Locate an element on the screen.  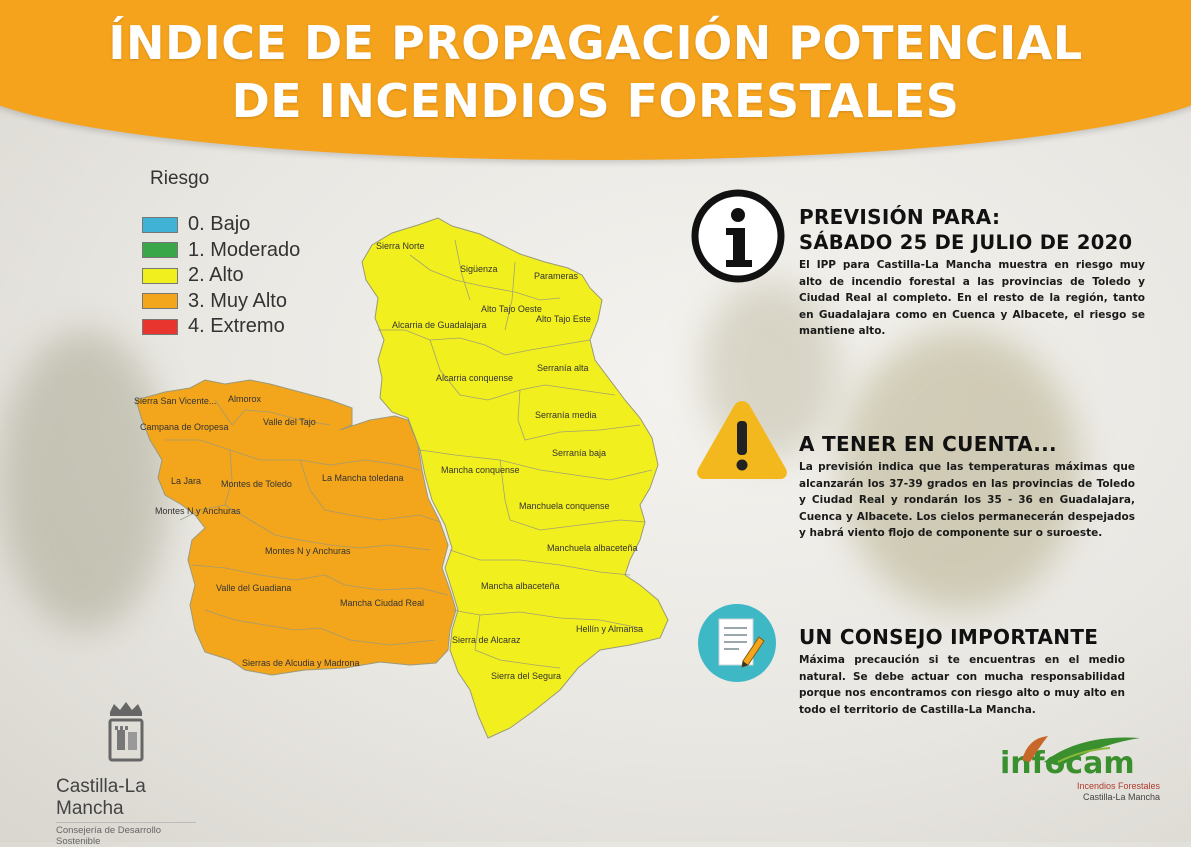
castle-crown-icon is located at coordinates (126, 732).